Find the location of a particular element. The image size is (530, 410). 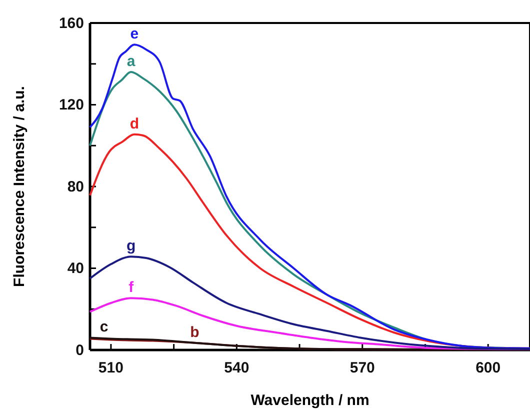

y-axis-title: Fluorescence Intensity / a.u. is located at coordinates (19, 186).